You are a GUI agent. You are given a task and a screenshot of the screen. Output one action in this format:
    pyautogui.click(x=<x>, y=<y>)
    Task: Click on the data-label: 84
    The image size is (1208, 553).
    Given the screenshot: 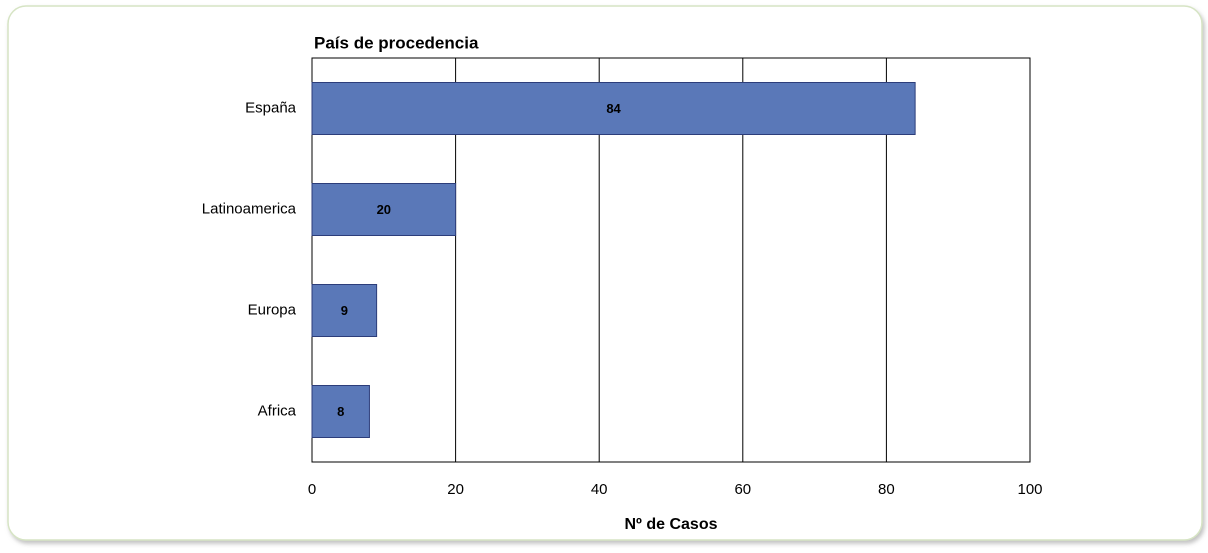 What is the action you would take?
    pyautogui.click(x=613, y=108)
    